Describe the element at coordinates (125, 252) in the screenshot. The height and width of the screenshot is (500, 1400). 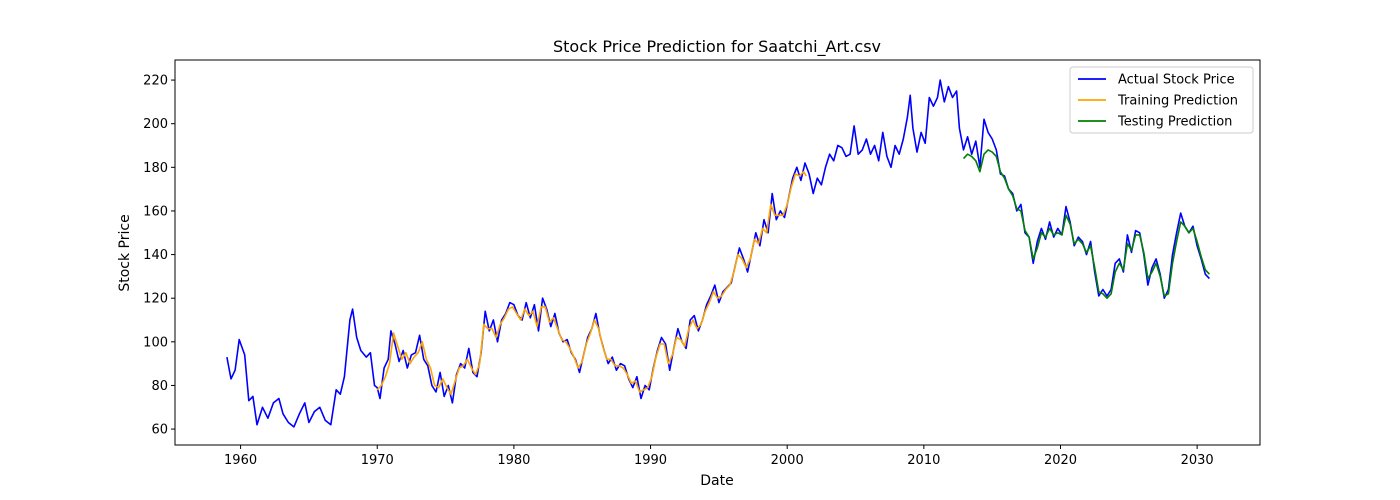
I see `y-axis-label: Stock Price` at that location.